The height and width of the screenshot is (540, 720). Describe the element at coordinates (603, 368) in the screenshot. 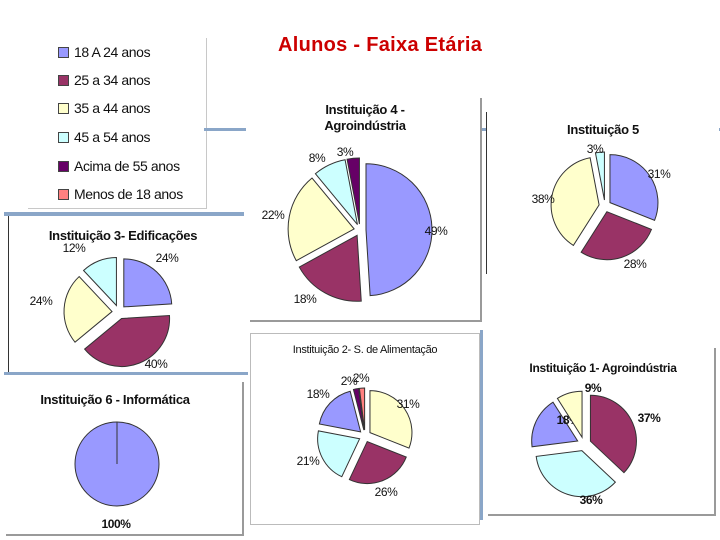

I see `chart-title: Instituição 1- Agroindústria` at that location.